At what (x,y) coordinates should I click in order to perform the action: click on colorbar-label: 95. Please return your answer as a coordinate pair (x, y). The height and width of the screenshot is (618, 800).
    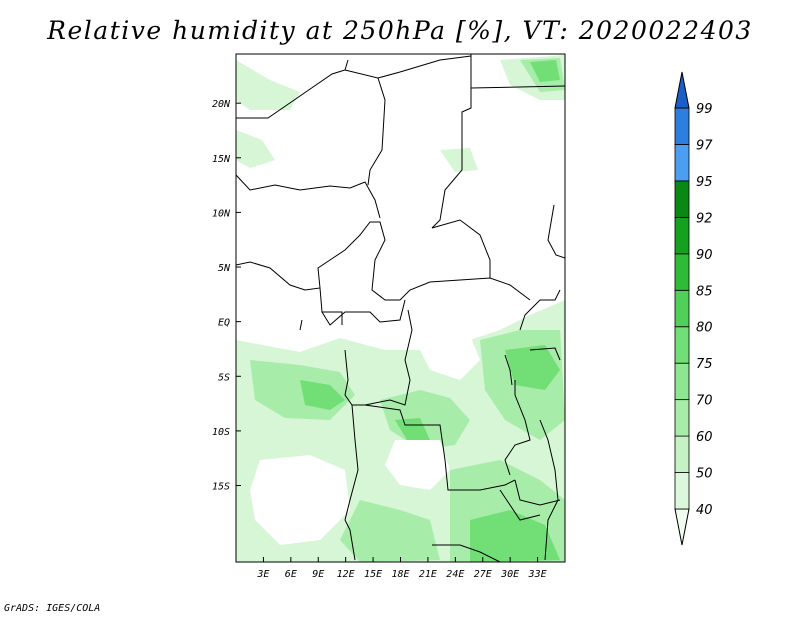
    Looking at the image, I should click on (704, 182).